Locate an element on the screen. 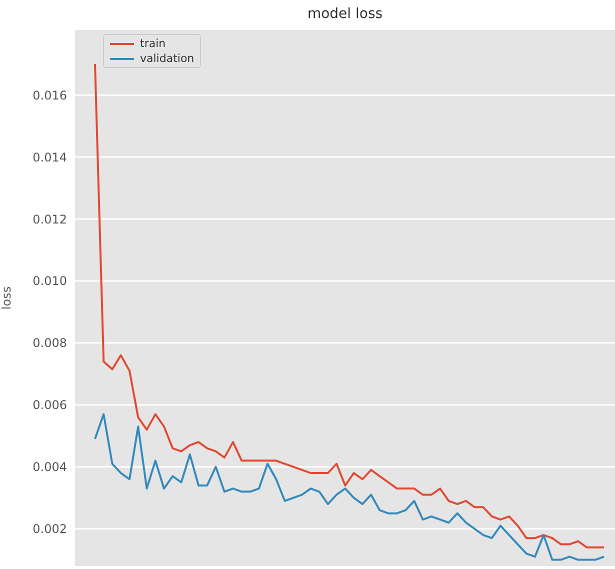  y-tick-label: 0.016 is located at coordinates (49, 95).